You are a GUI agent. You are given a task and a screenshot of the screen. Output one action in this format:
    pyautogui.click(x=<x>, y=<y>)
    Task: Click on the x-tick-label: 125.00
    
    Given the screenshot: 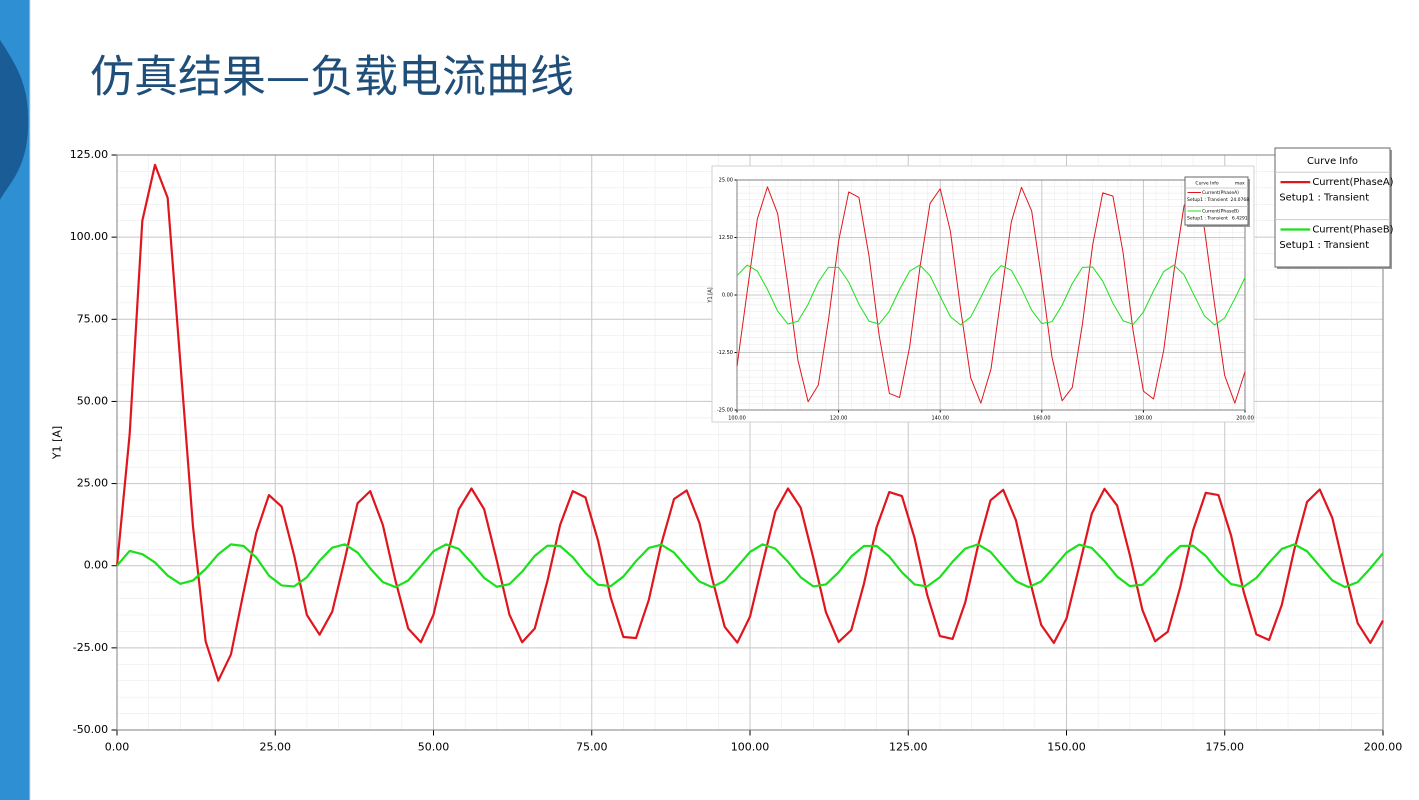 What is the action you would take?
    pyautogui.click(x=908, y=747)
    